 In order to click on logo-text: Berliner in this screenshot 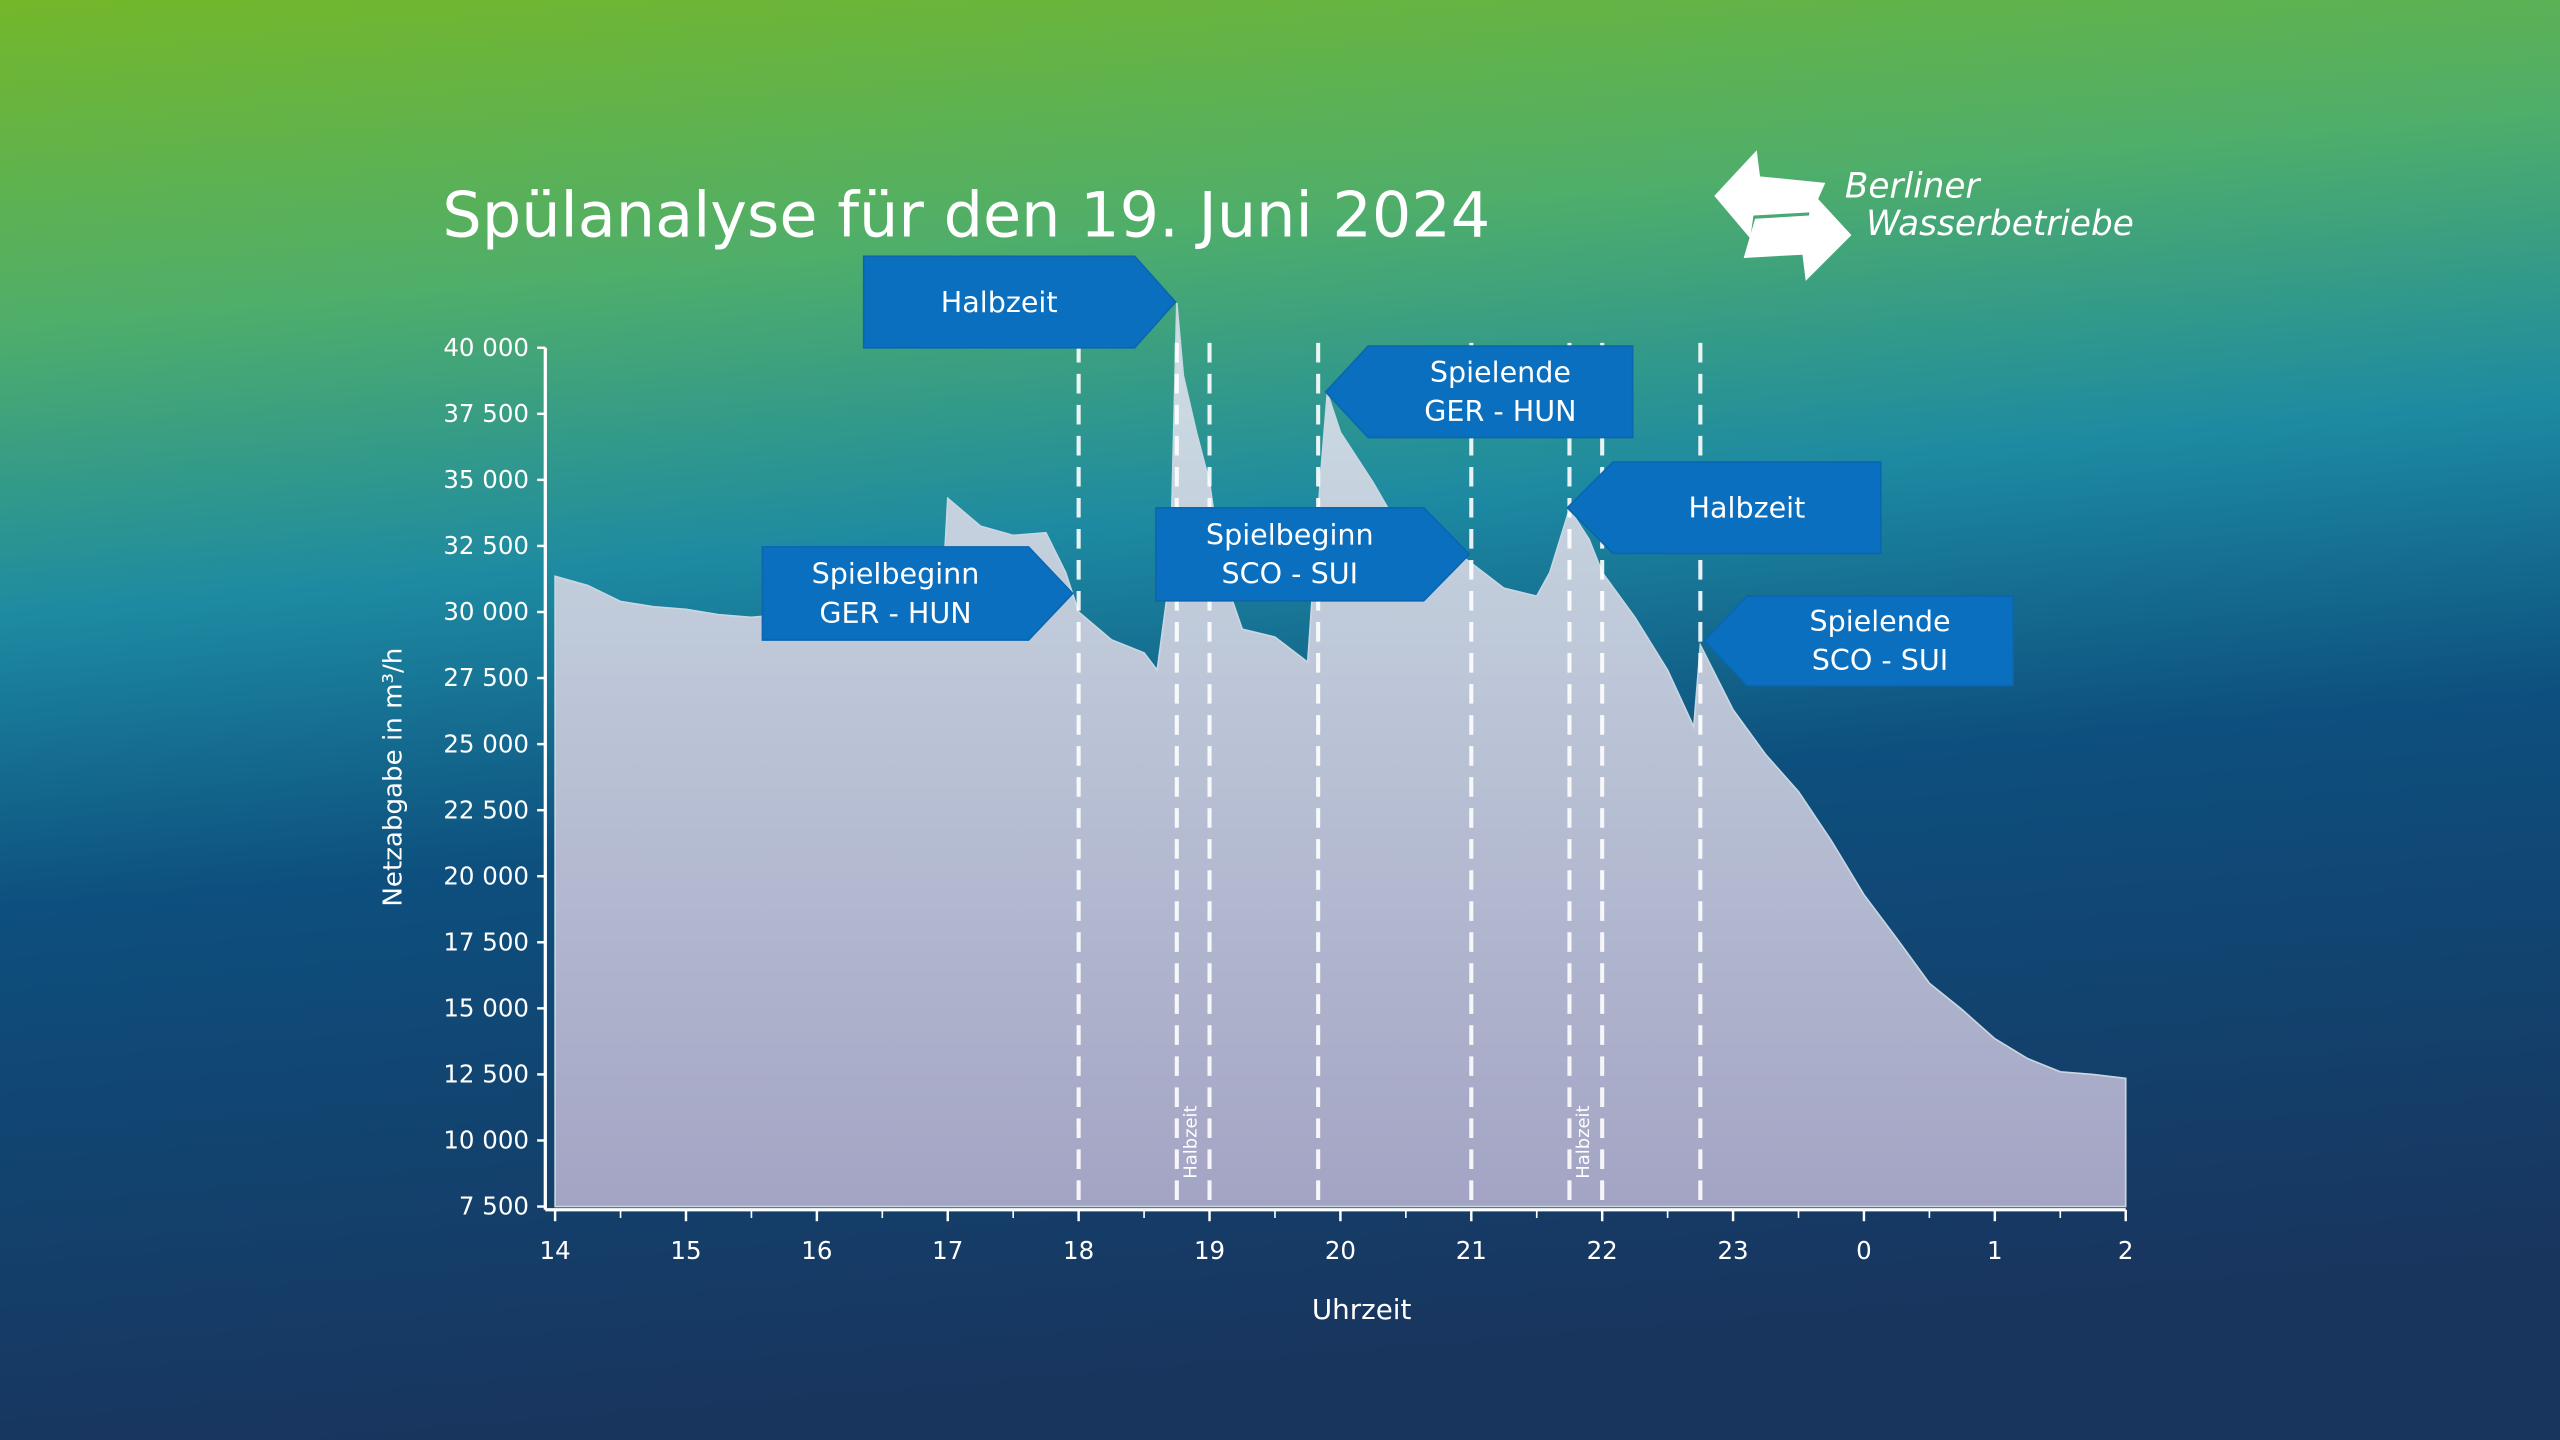, I will do `click(1913, 187)`.